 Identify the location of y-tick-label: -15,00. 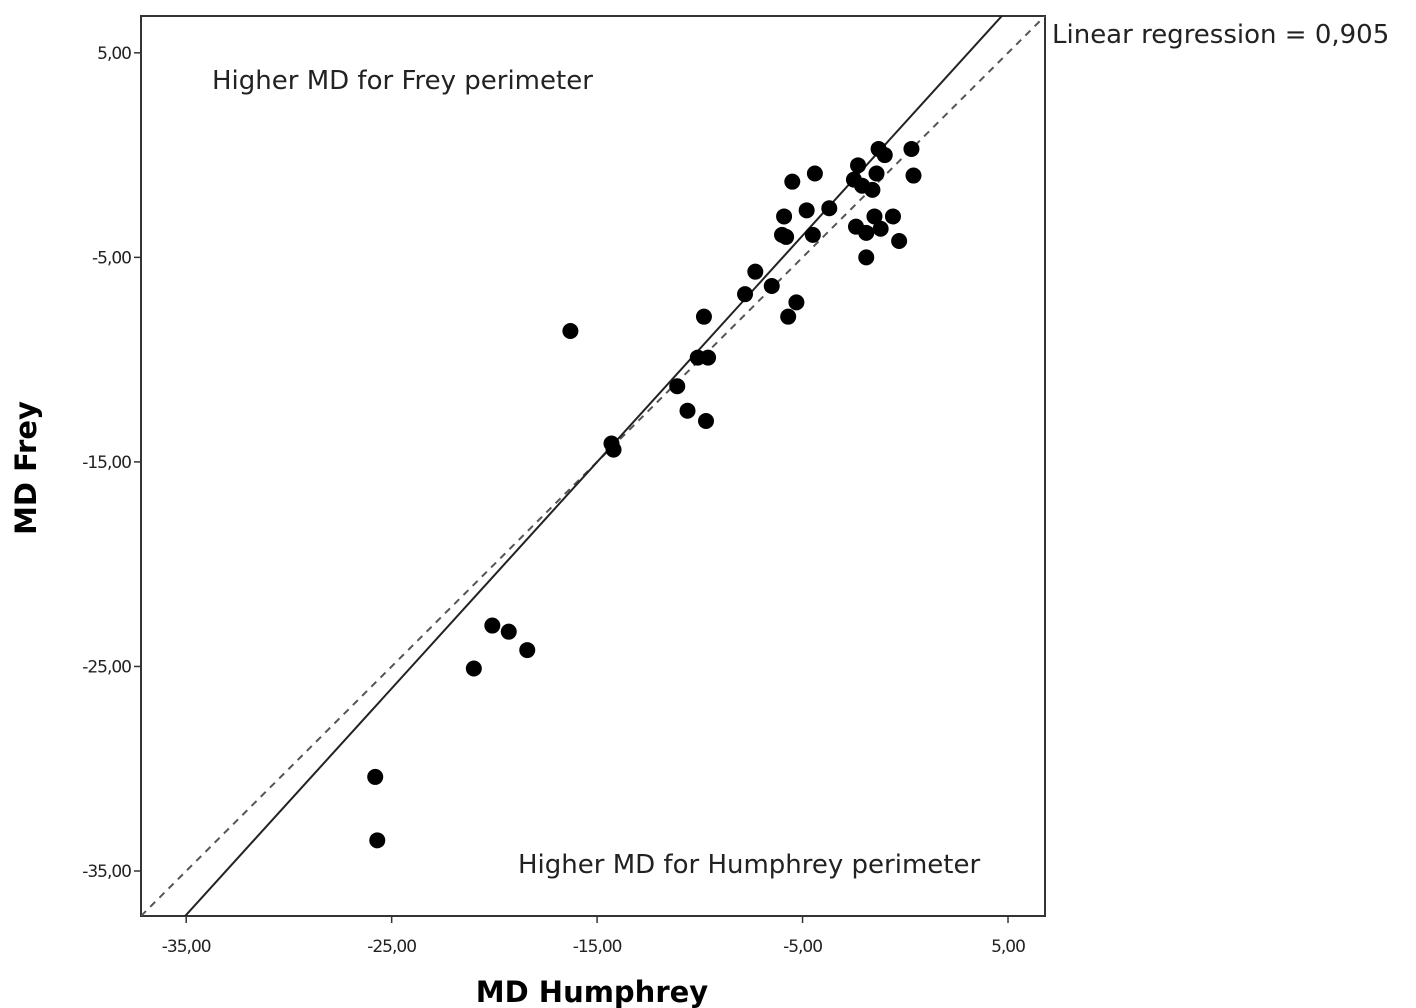
(106, 463).